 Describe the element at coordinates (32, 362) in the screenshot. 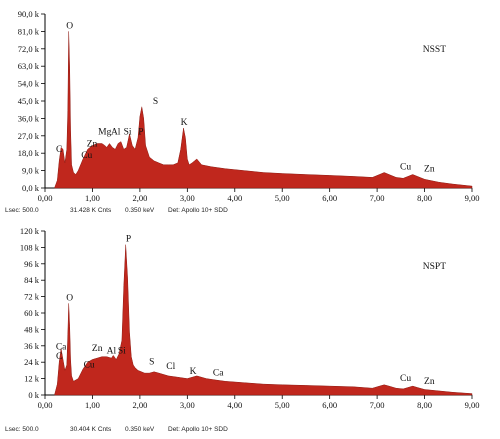

I see `y-tick-label: 24 k` at that location.